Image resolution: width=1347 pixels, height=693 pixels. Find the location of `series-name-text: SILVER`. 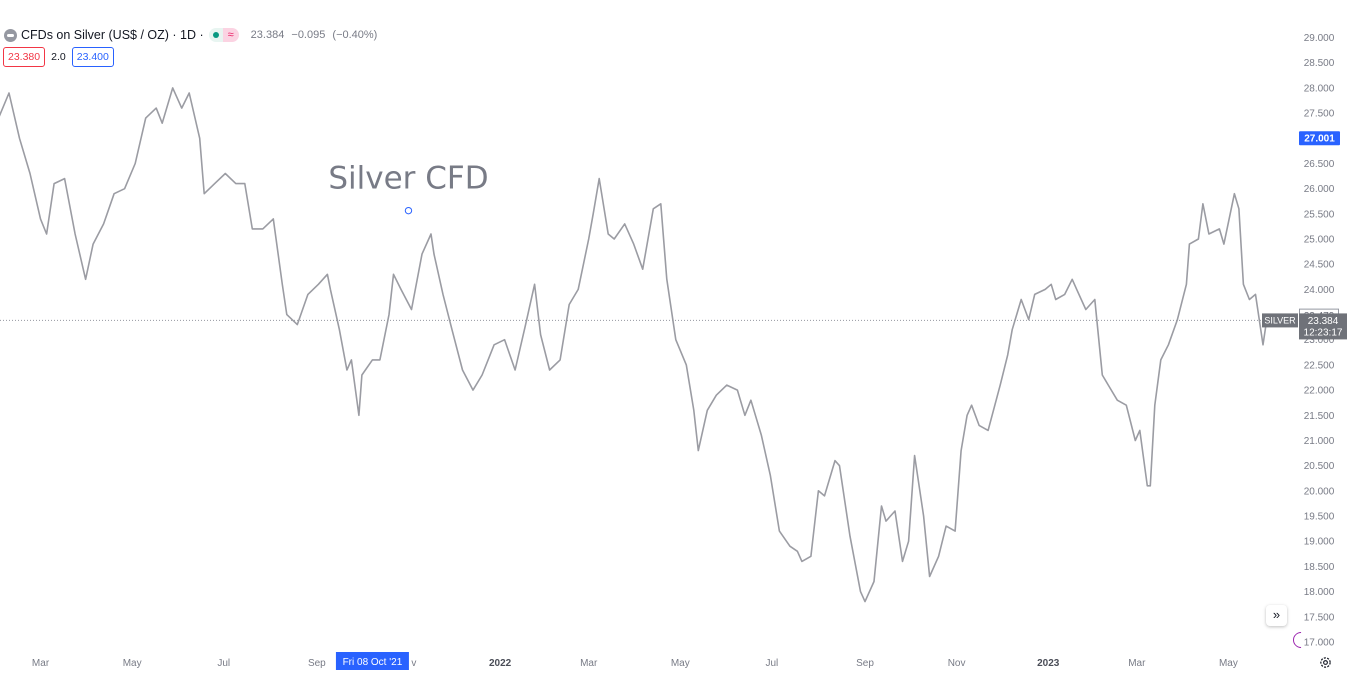

series-name-text: SILVER is located at coordinates (1280, 320).